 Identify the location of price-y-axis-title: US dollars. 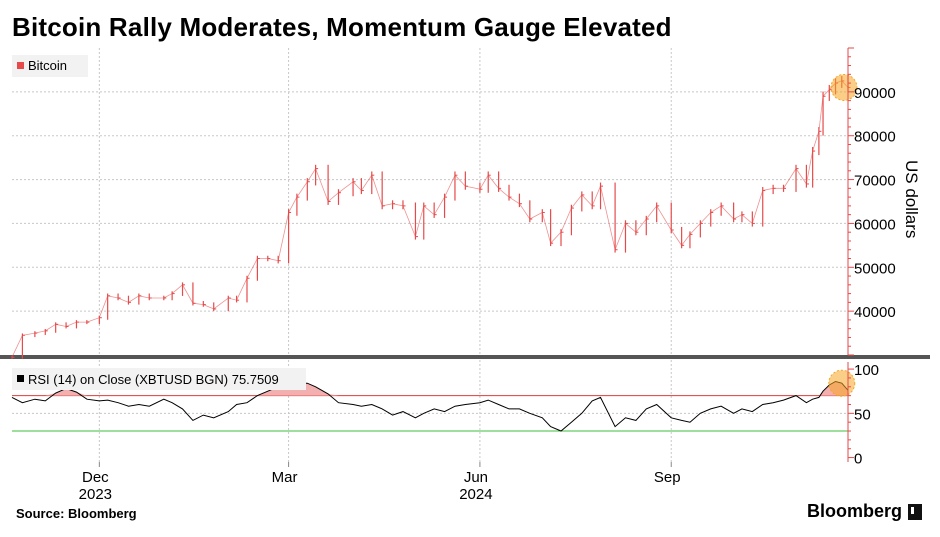
(911, 199).